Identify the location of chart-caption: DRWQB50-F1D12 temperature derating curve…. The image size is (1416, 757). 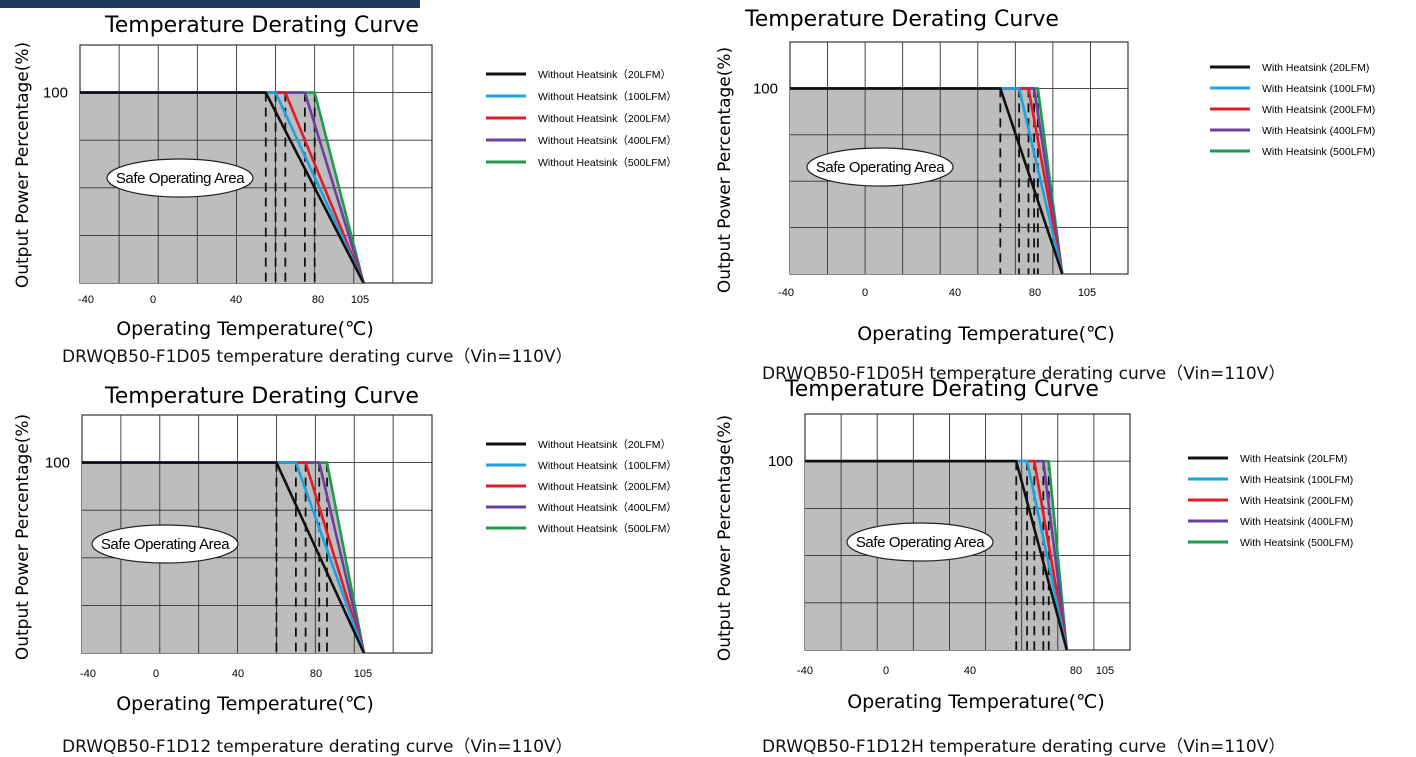
(317, 747).